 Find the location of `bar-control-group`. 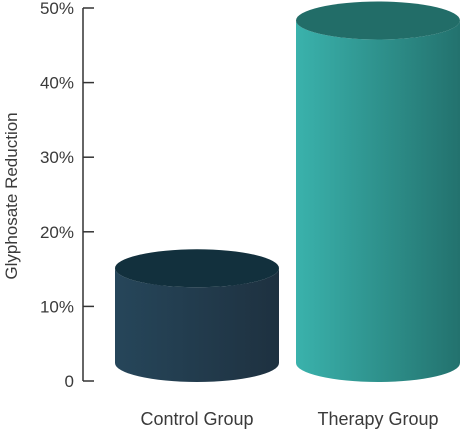

bar-control-group is located at coordinates (197, 315).